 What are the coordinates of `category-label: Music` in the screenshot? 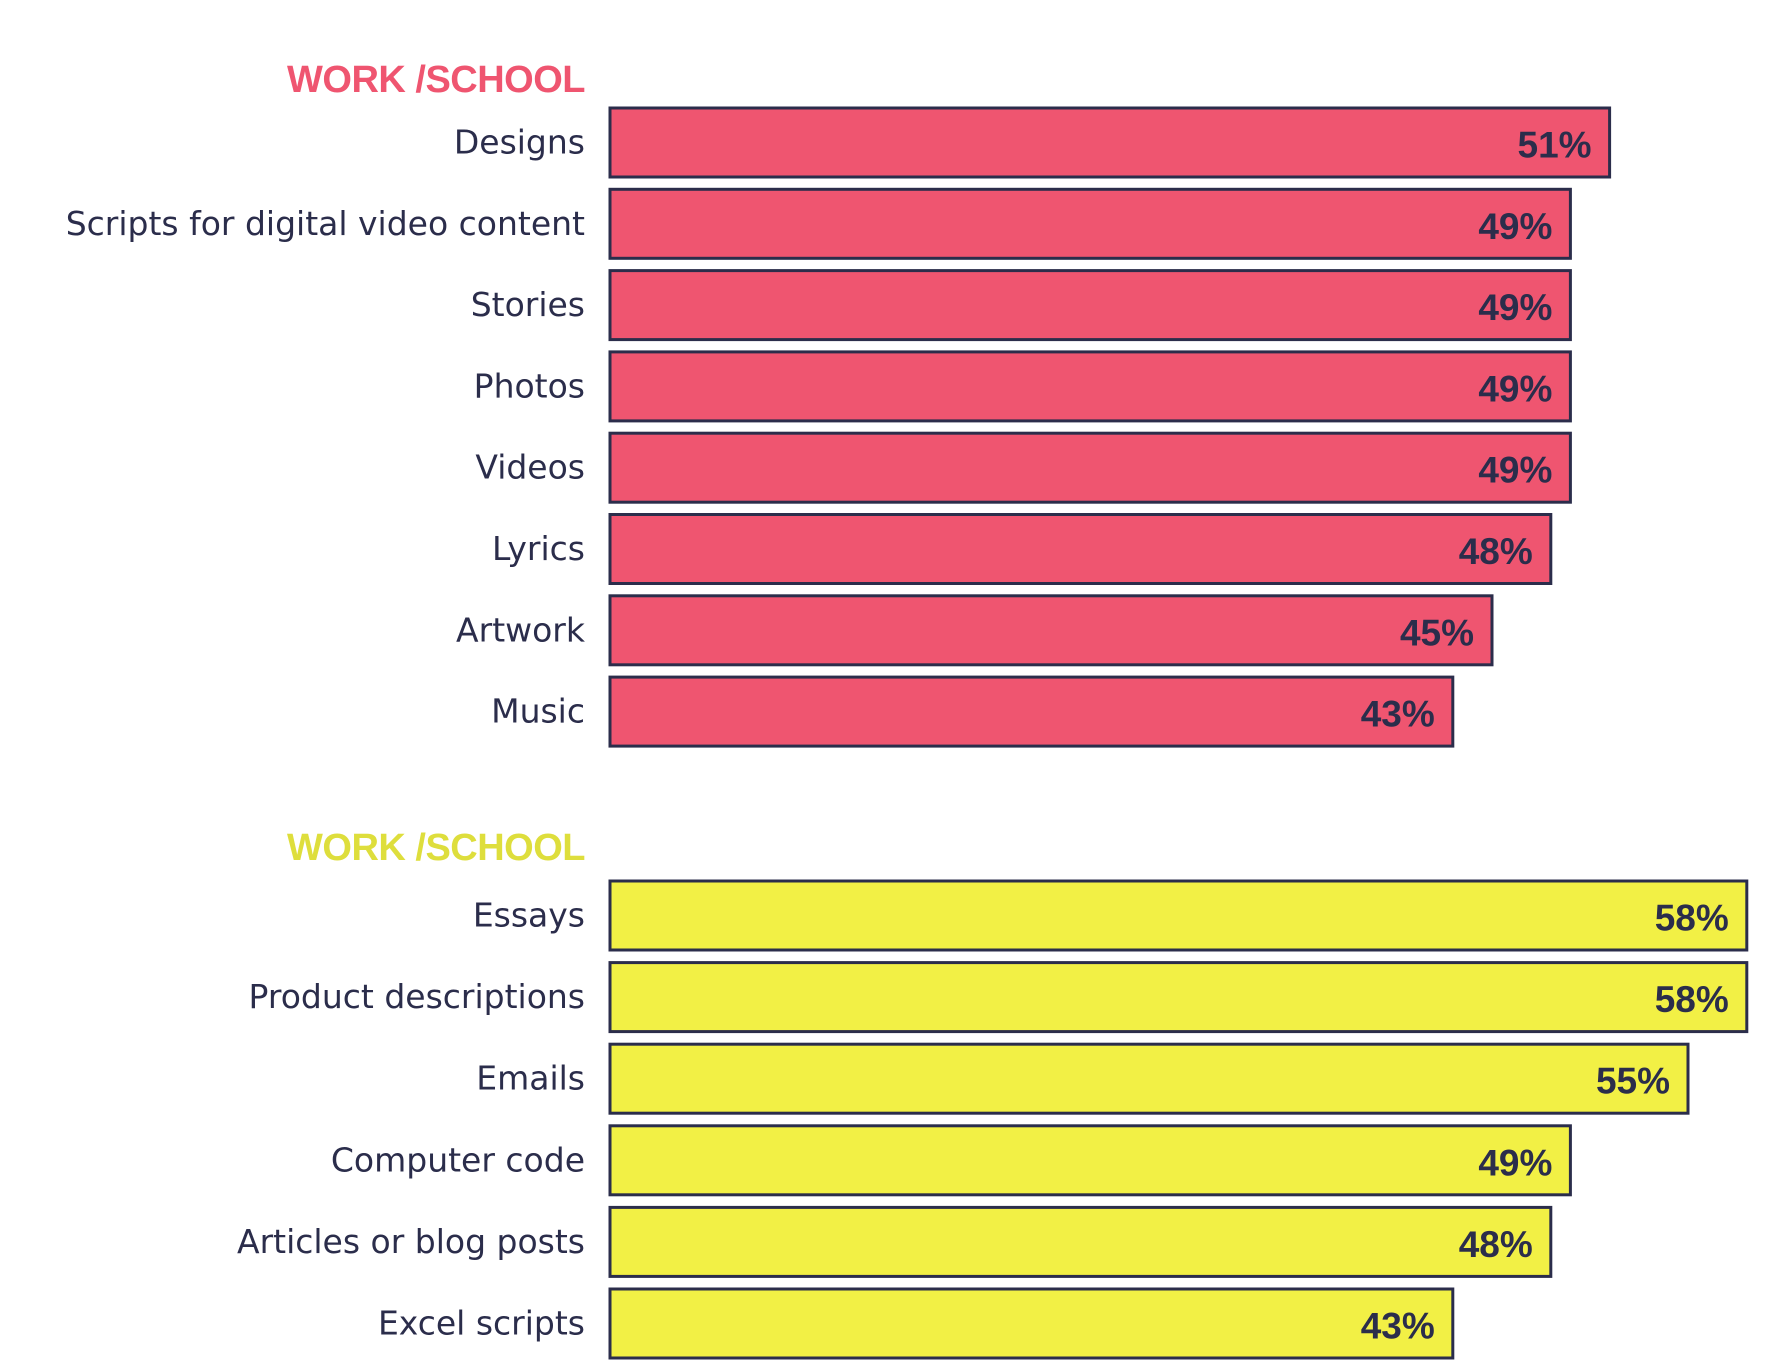 It's located at (538, 711).